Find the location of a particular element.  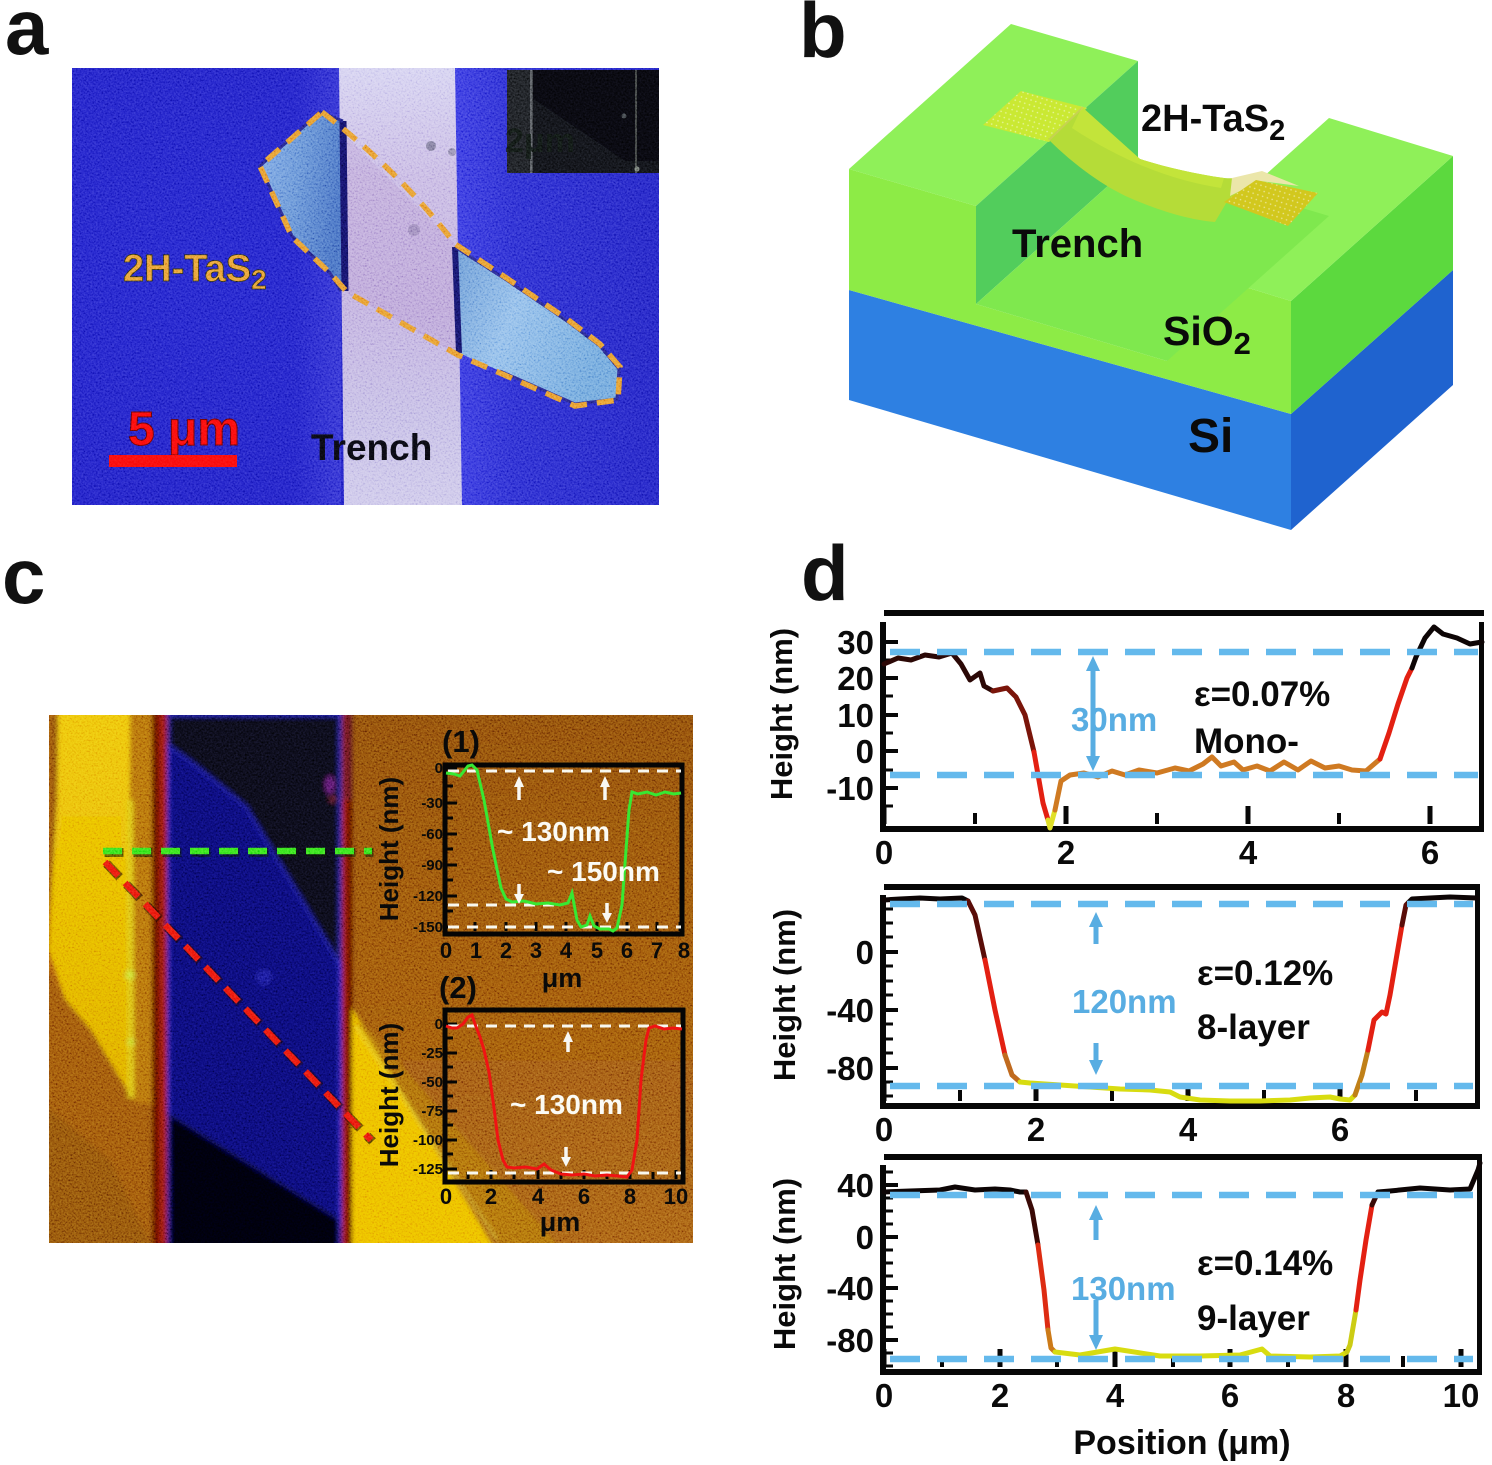

svg-text: (2) is located at coordinates (458, 987).